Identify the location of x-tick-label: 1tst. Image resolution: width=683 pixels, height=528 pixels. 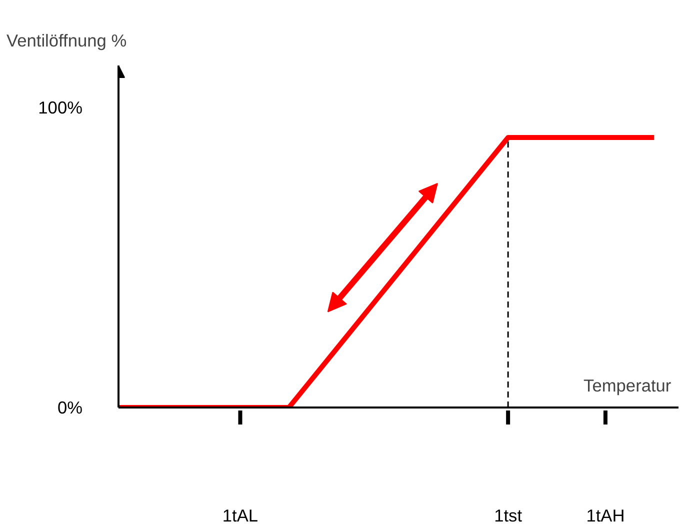
(508, 516).